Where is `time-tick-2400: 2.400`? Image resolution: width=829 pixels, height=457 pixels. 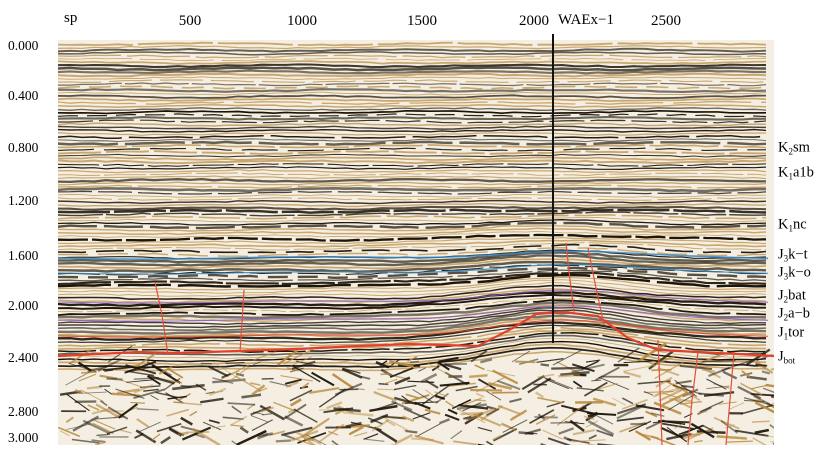 time-tick-2400: 2.400 is located at coordinates (23, 357).